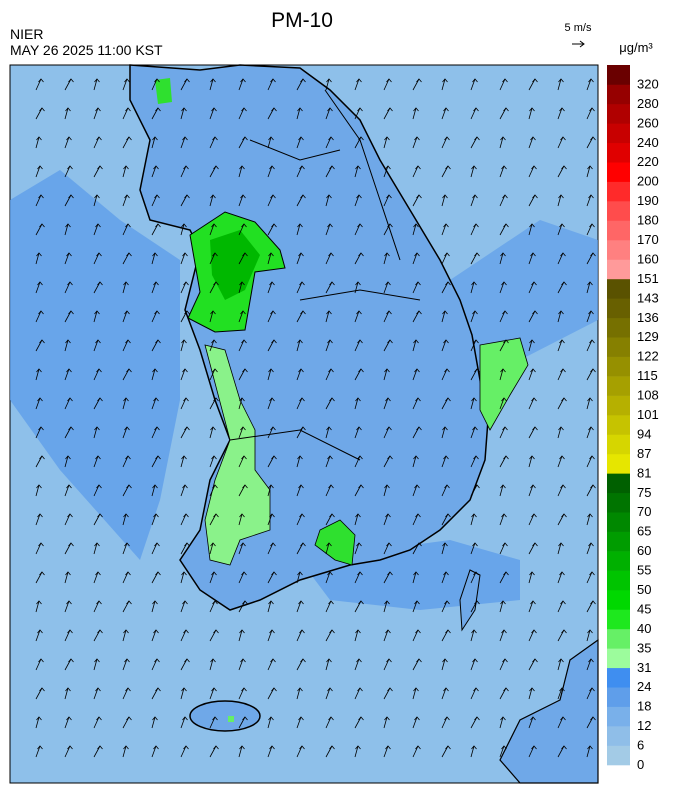  I want to click on colorbar-label: 0, so click(640, 764).